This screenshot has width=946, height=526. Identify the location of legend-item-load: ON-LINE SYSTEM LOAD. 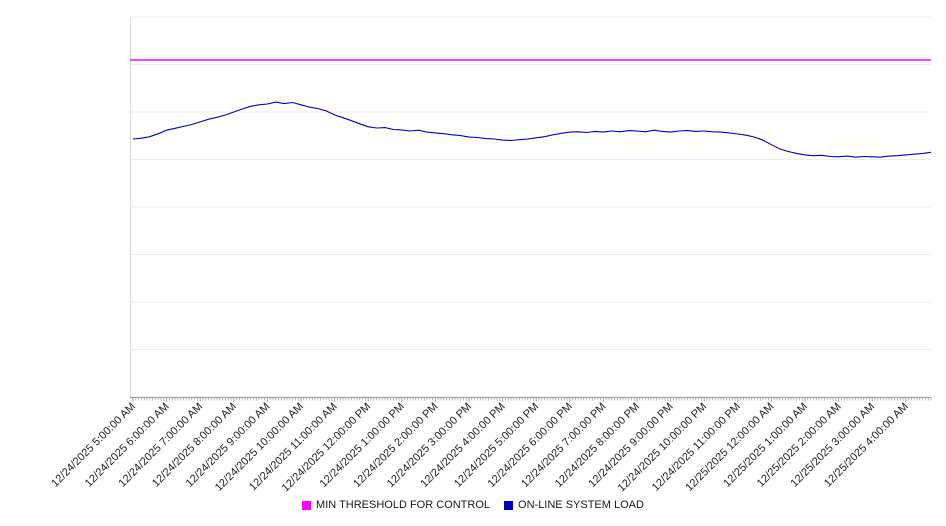
(574, 505).